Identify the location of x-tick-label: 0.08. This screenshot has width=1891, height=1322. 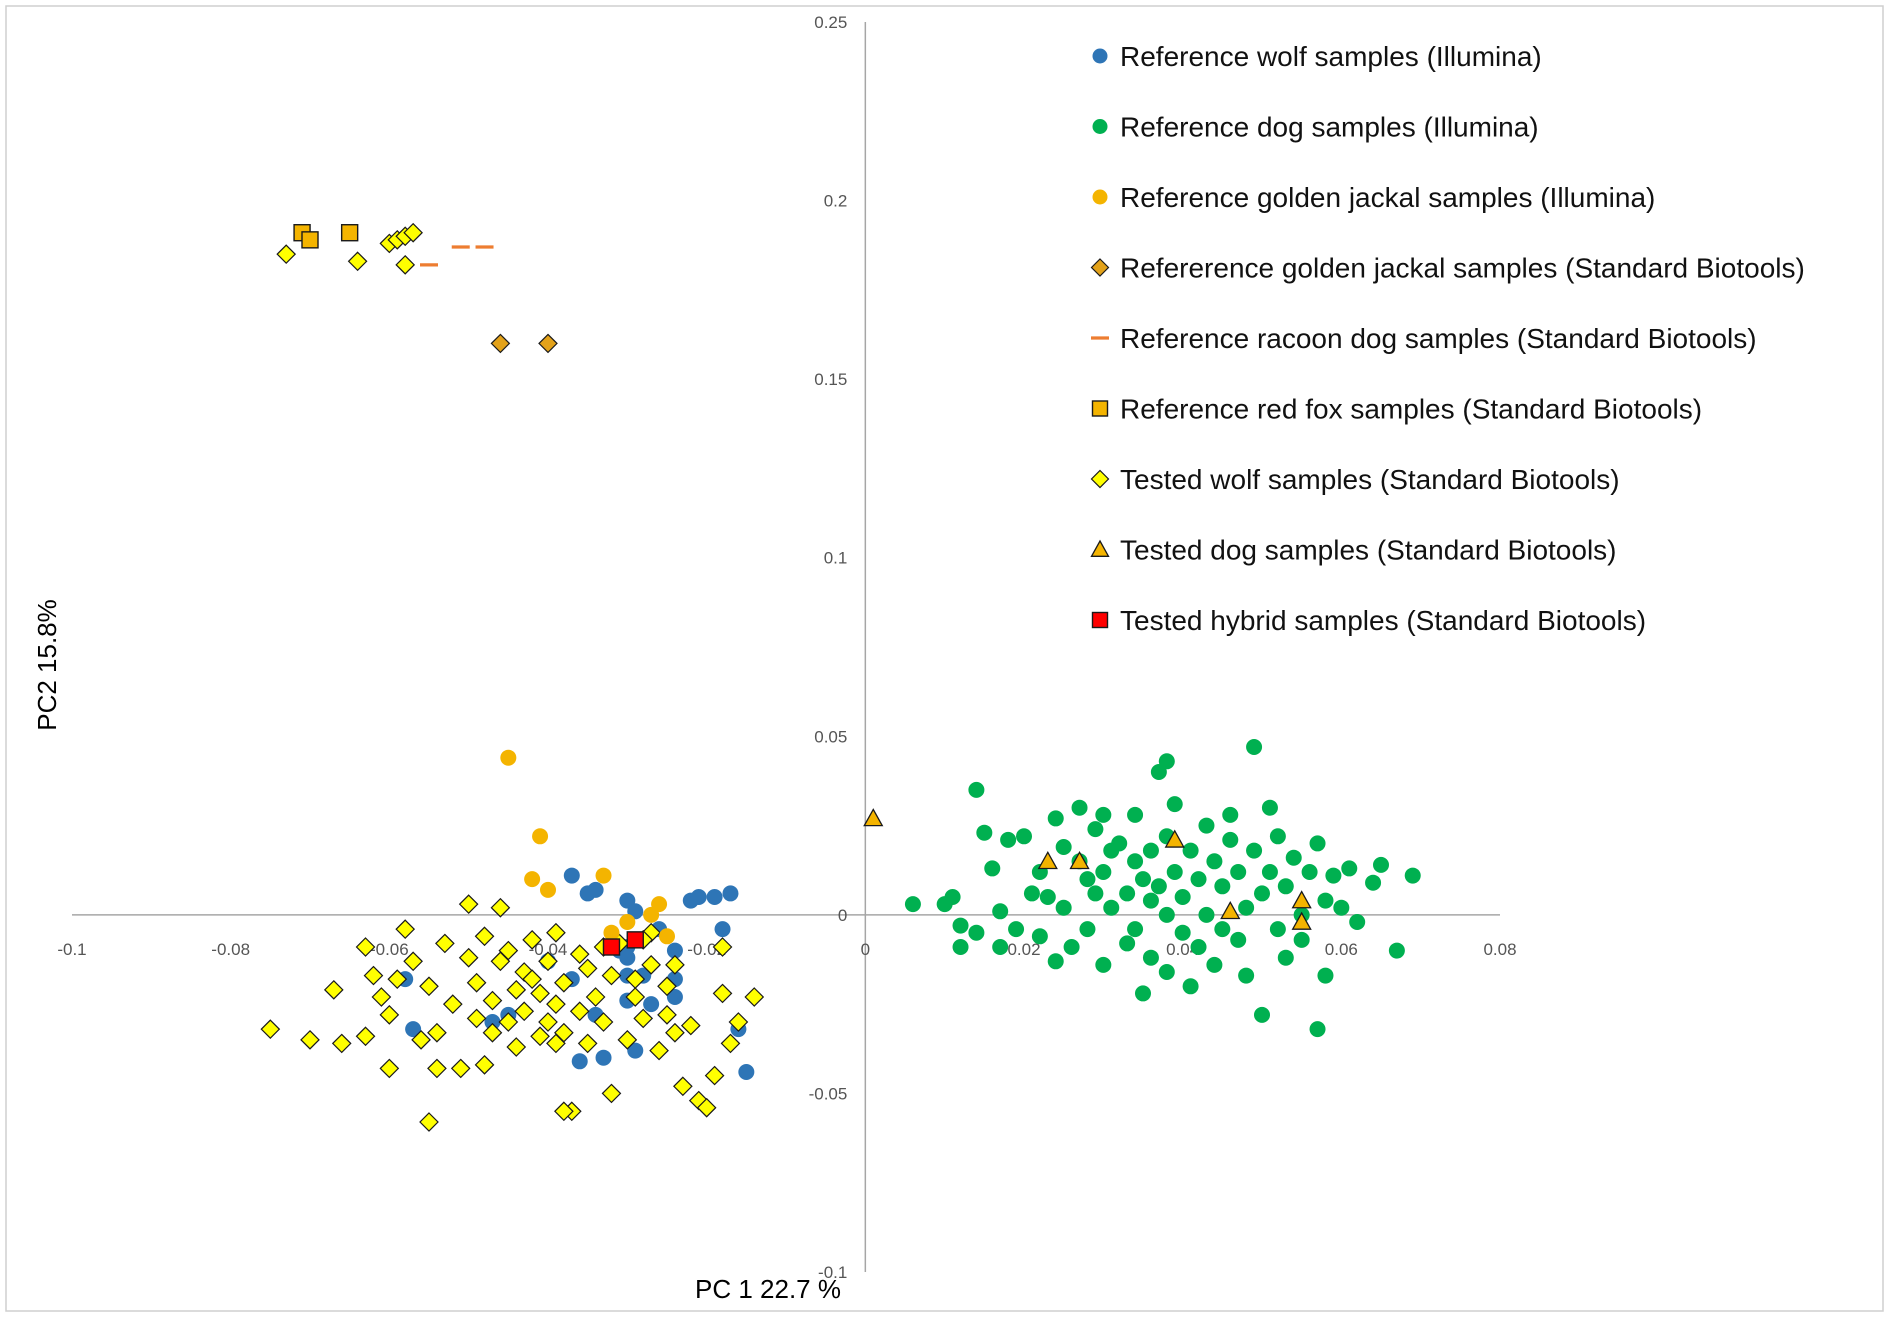
(1499, 949).